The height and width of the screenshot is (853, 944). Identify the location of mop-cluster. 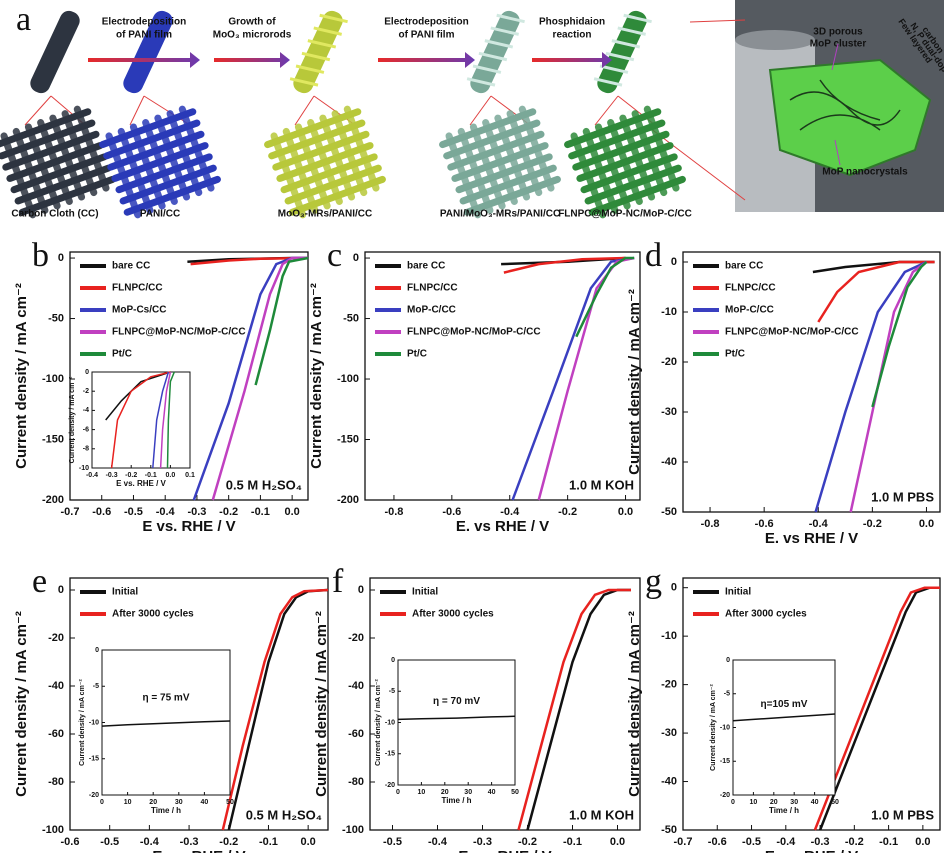
(850, 117).